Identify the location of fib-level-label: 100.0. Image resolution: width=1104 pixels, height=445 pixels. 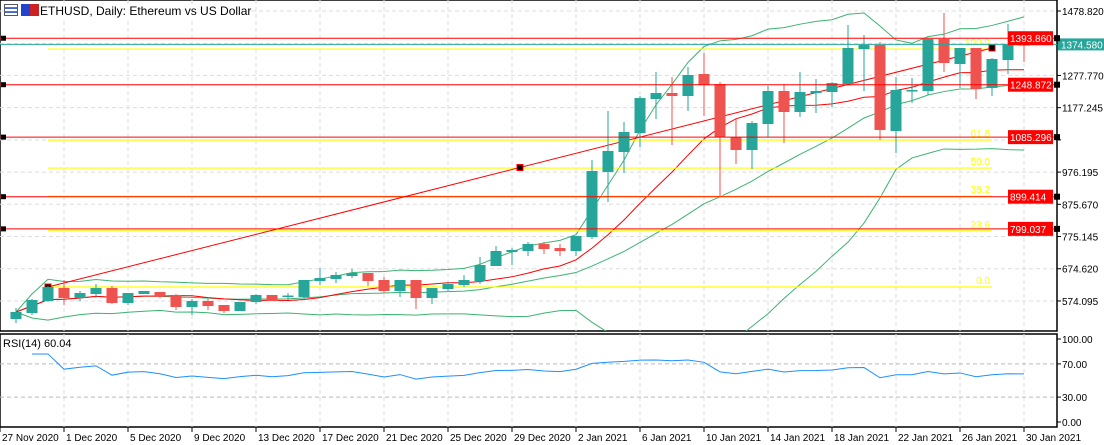
(977, 43).